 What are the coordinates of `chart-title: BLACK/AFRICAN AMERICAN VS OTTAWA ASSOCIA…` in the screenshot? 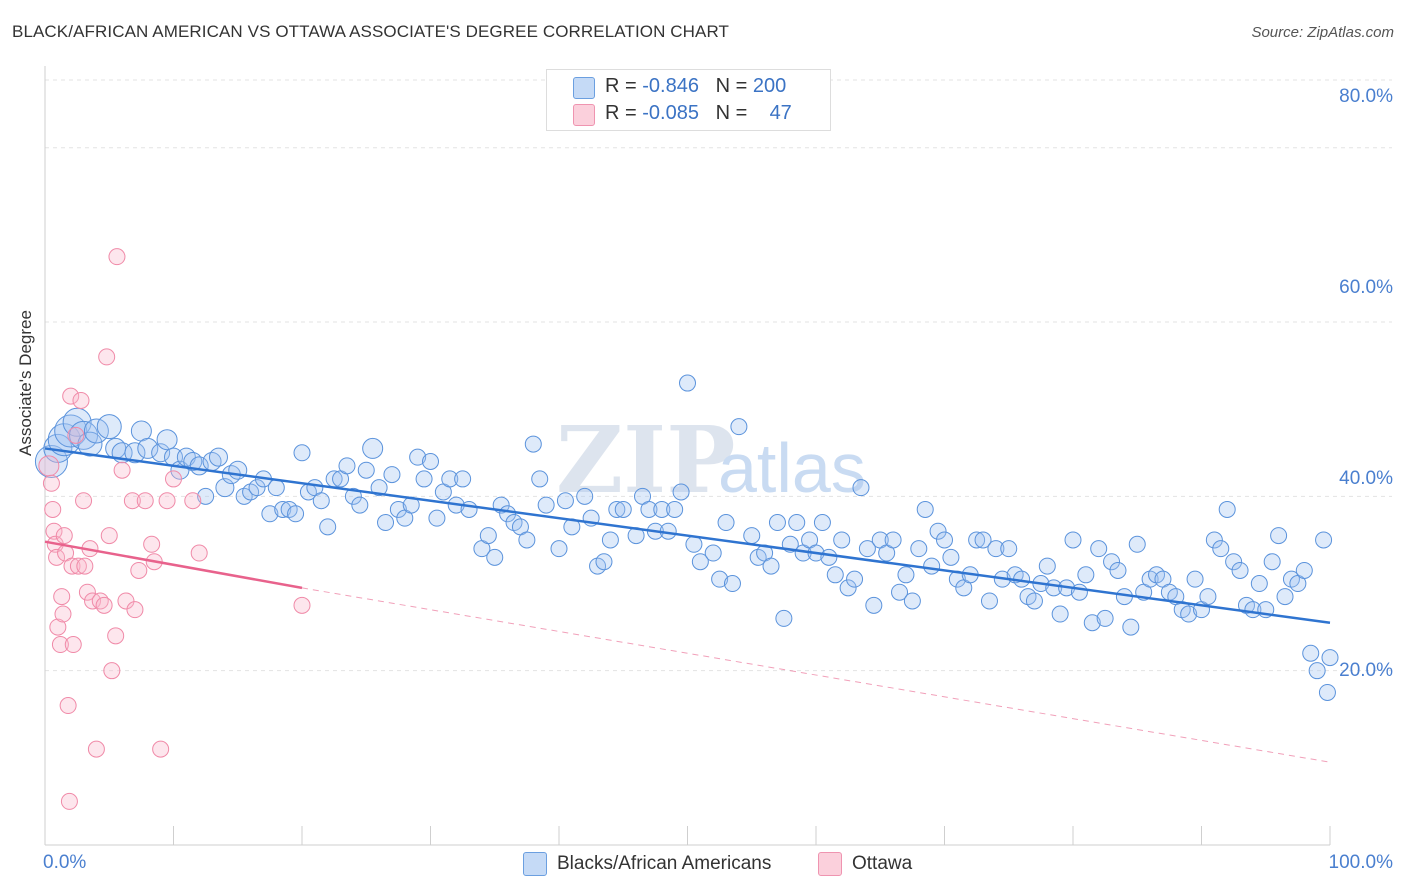 It's located at (371, 31).